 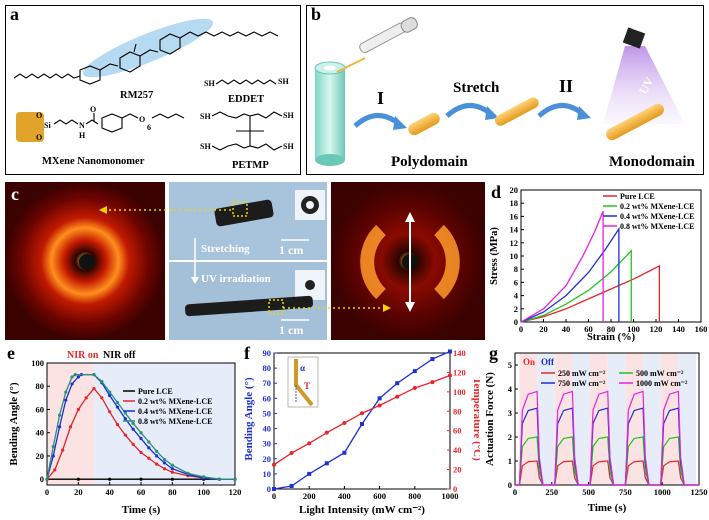 I want to click on lce-sample-long, so click(x=249, y=306).